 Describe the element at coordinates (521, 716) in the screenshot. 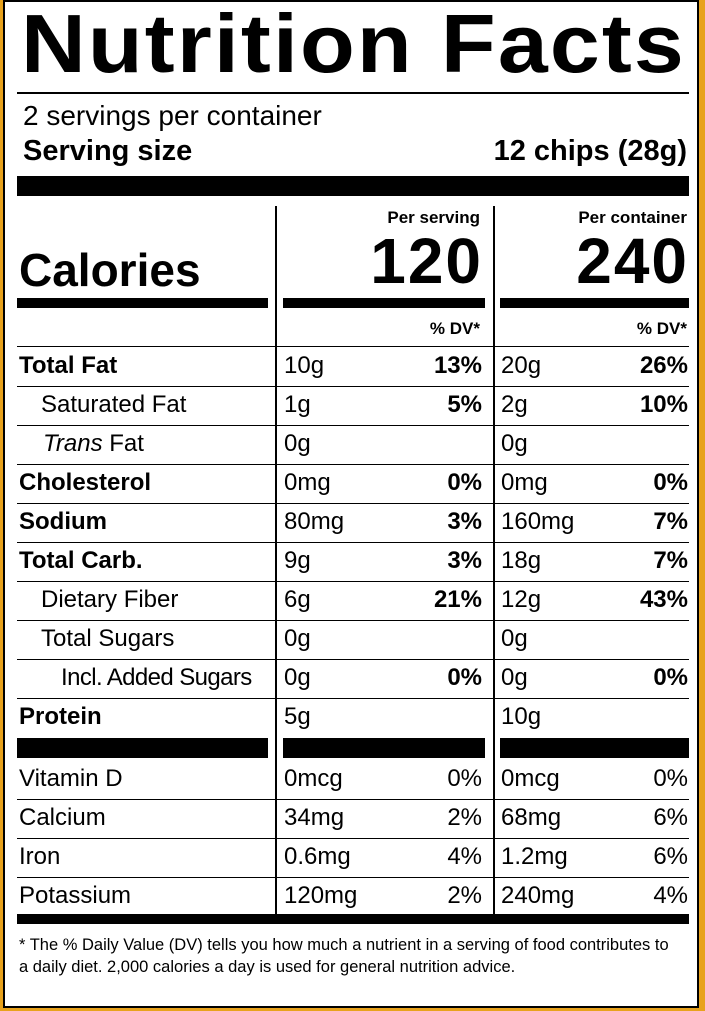

I see `container-amount: 10g` at that location.